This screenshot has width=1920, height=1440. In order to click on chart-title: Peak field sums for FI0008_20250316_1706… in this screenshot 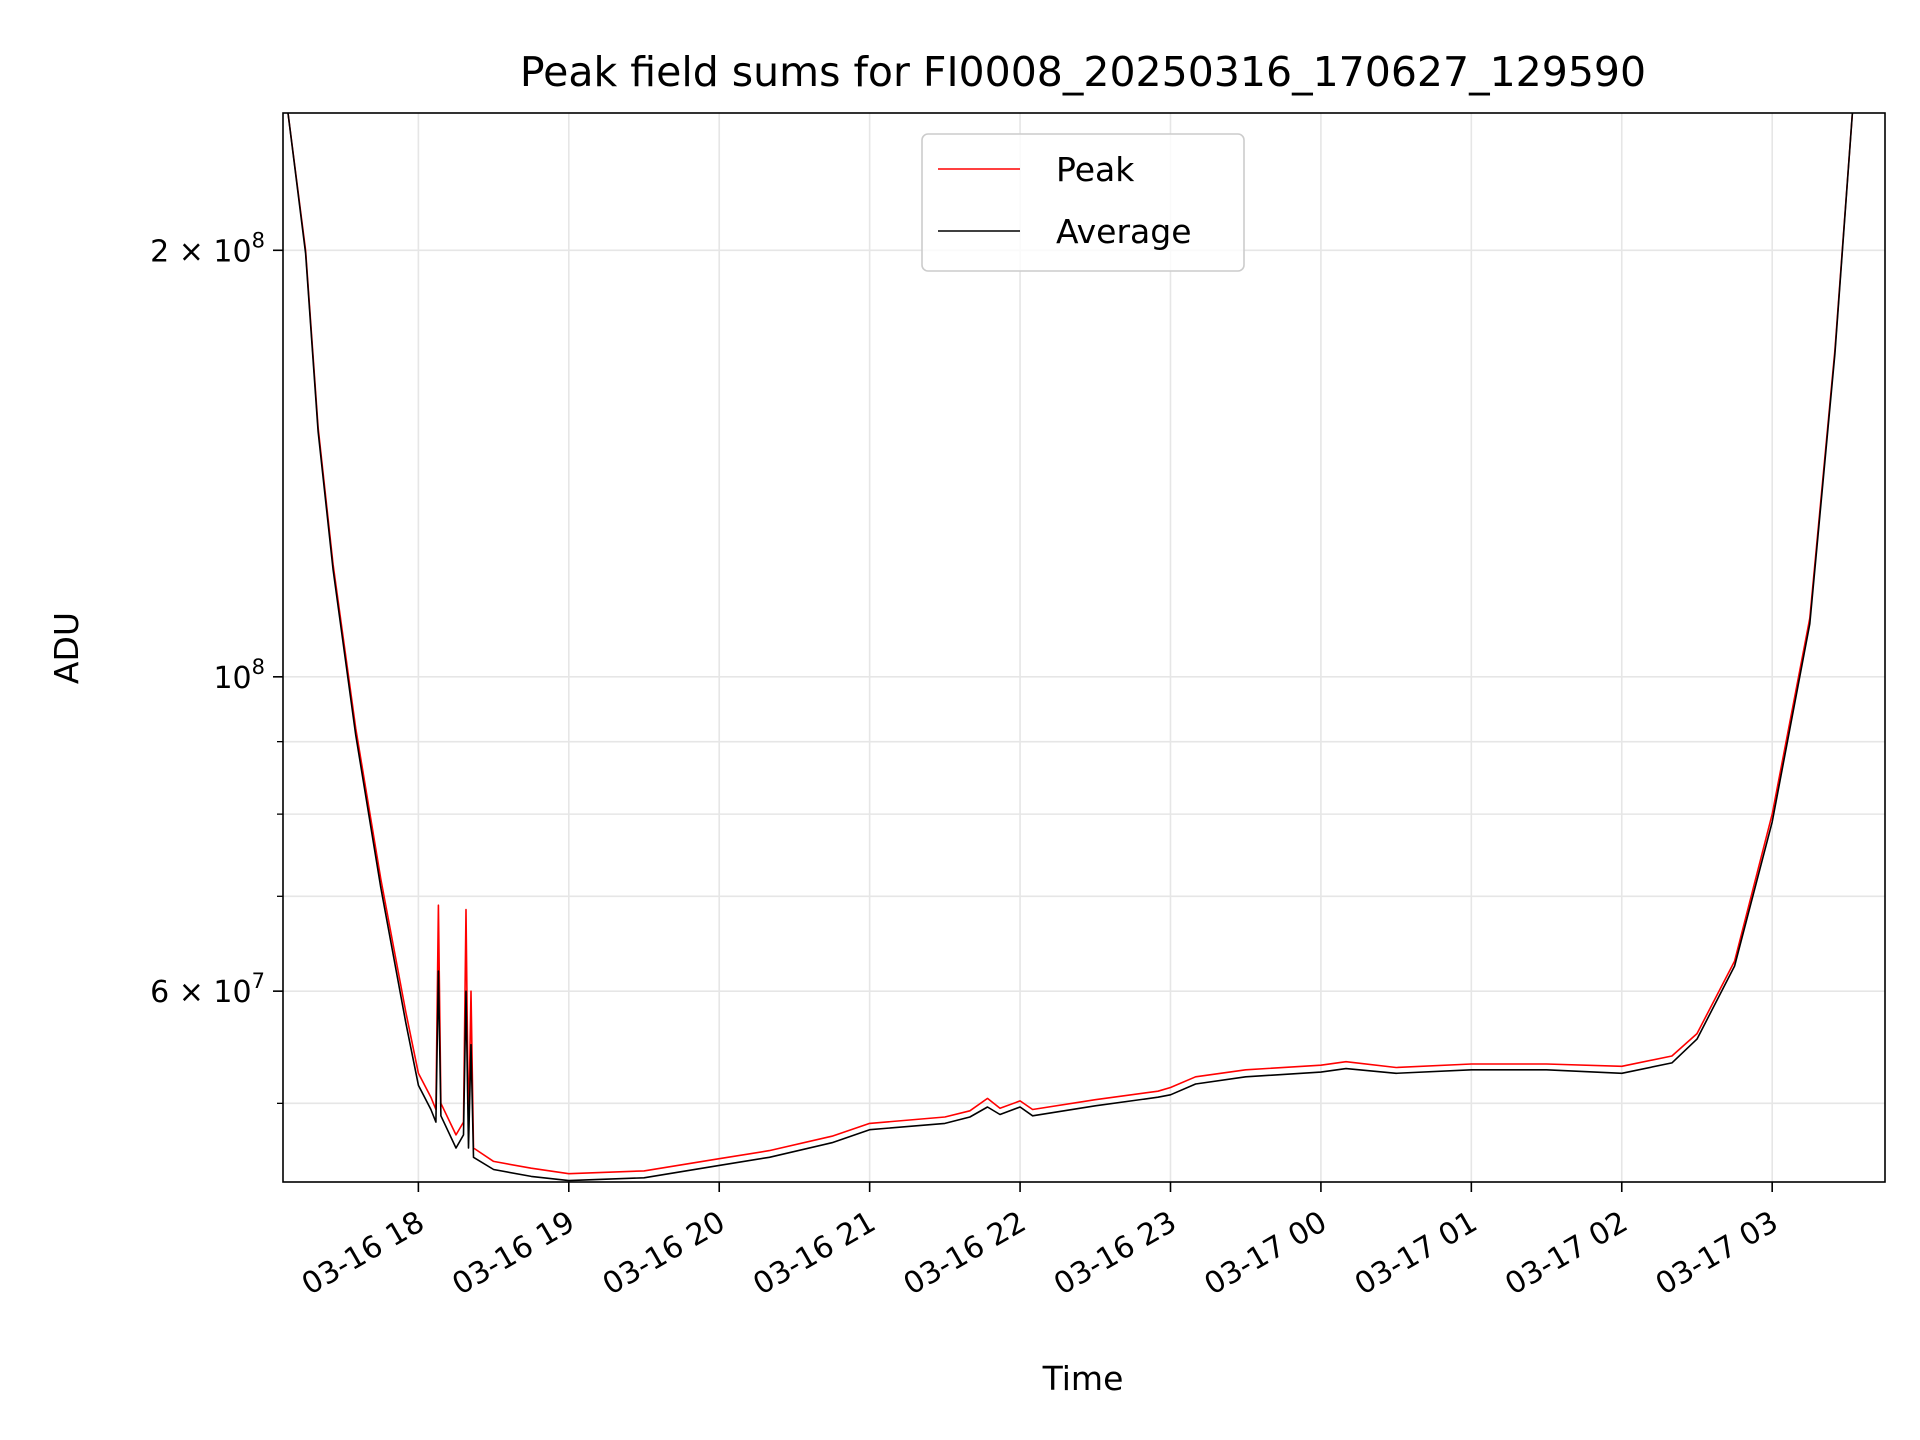, I will do `click(1083, 72)`.